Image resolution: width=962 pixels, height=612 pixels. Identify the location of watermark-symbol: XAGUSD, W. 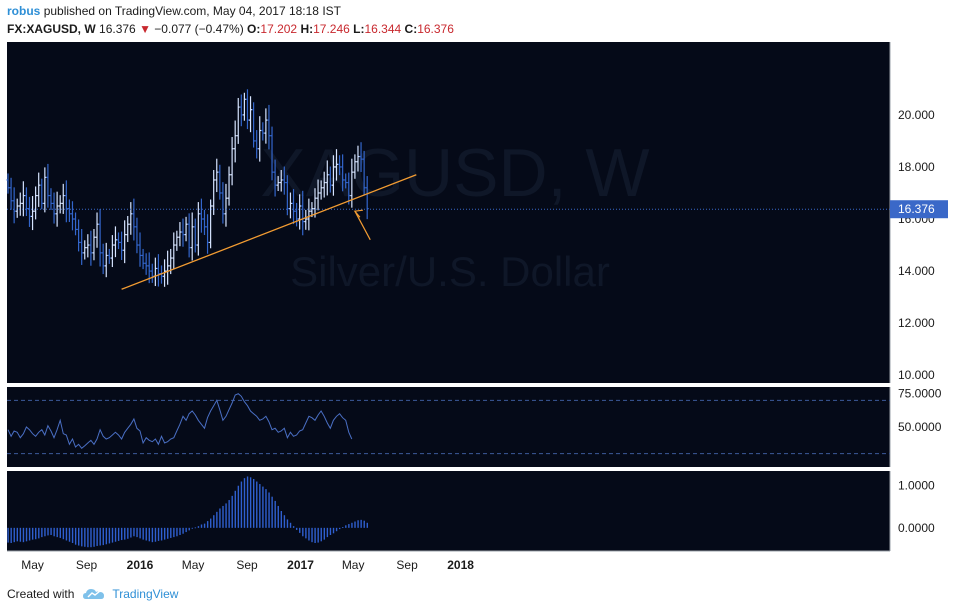
(454, 173).